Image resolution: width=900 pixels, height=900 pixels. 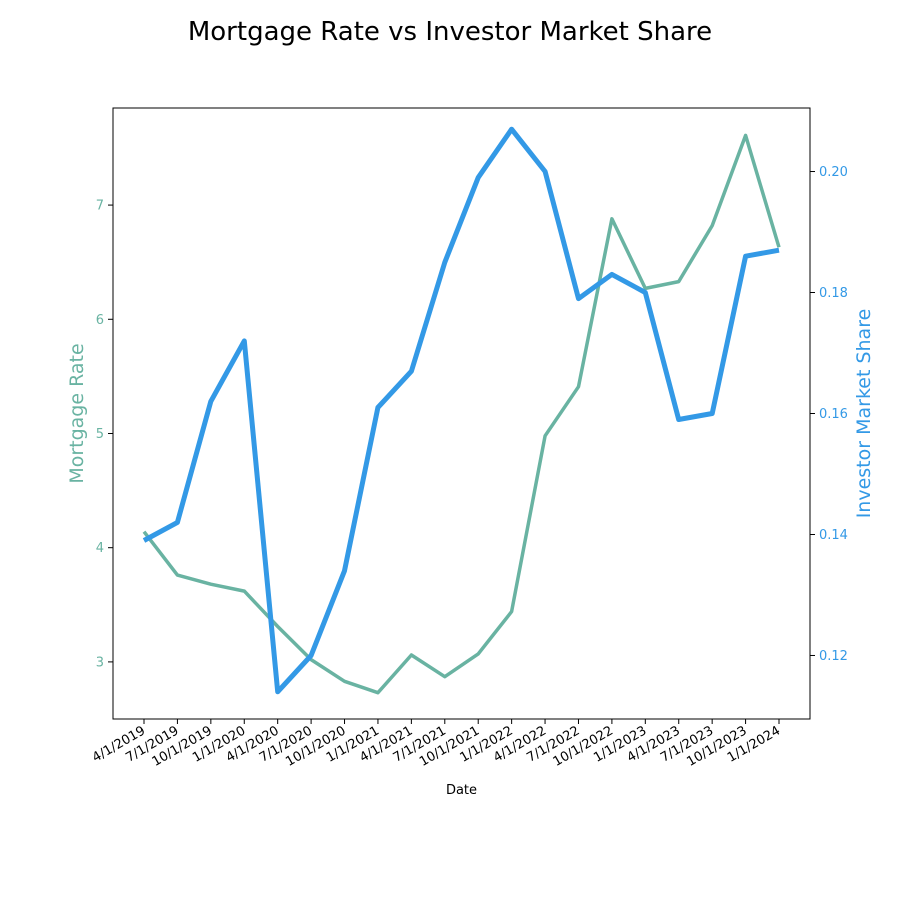 I want to click on x-axis-label: Date, so click(x=461, y=790).